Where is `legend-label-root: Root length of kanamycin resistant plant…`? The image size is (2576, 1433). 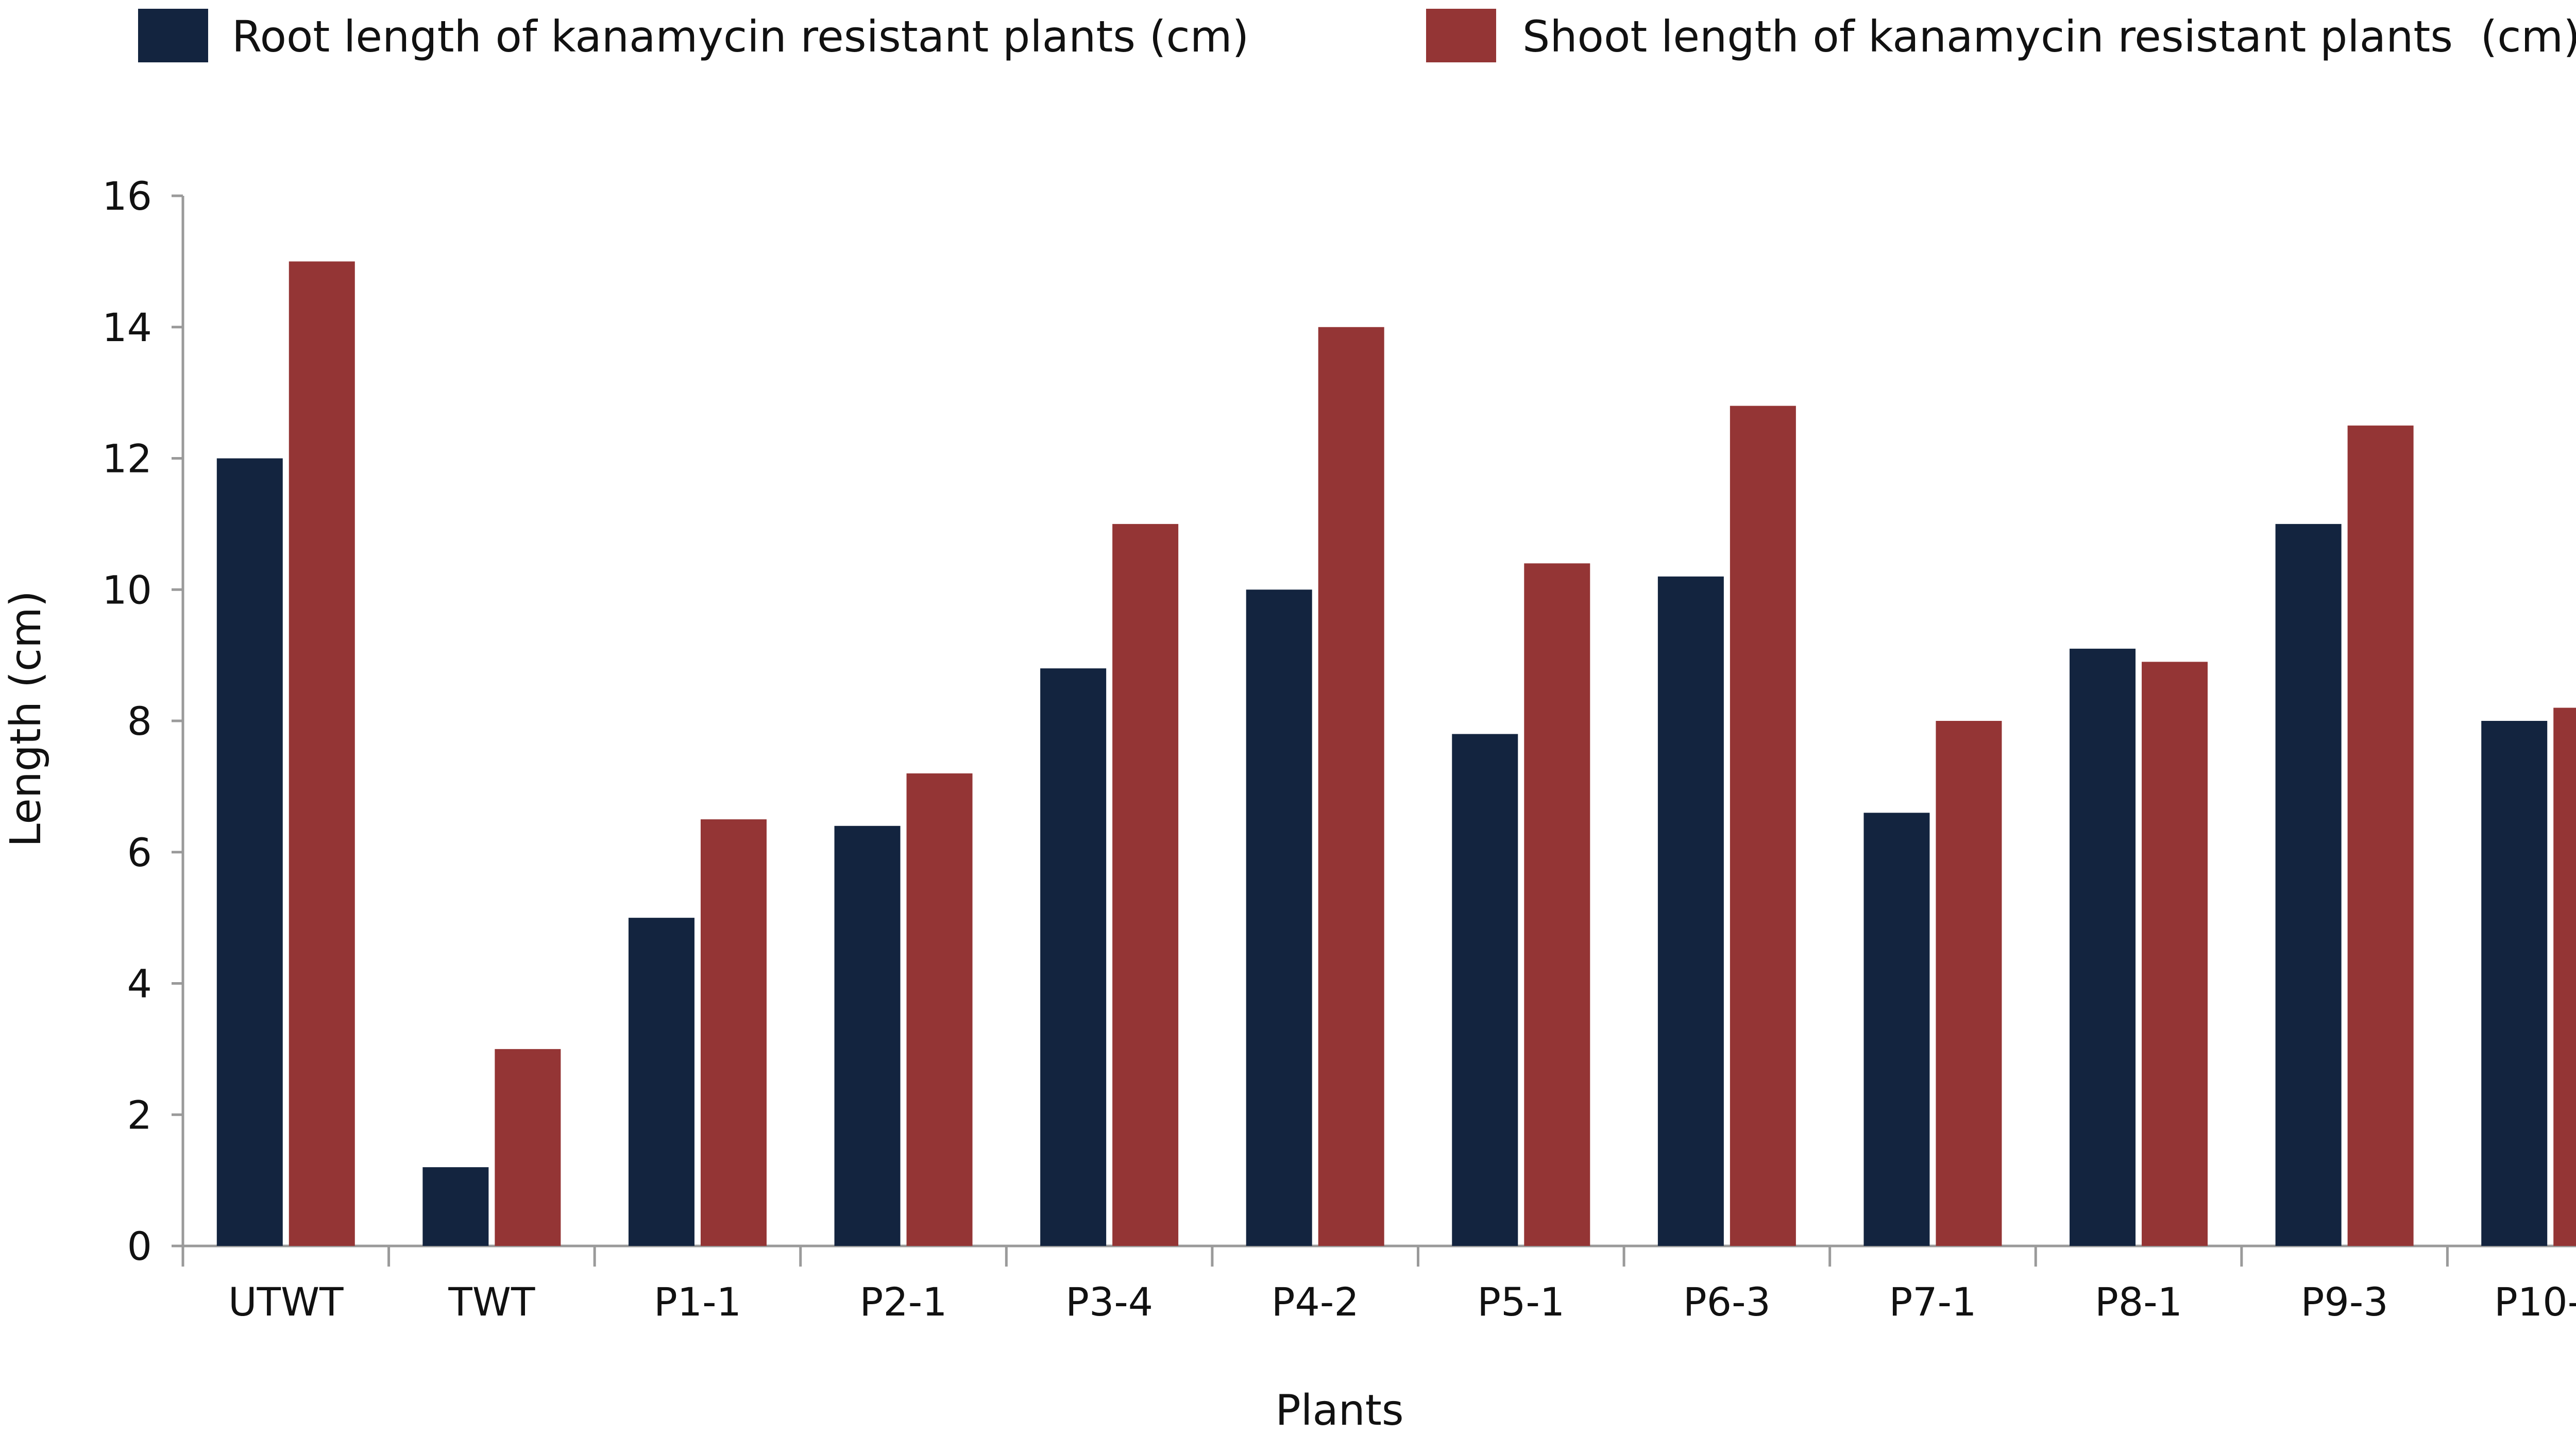 legend-label-root: Root length of kanamycin resistant plant… is located at coordinates (740, 36).